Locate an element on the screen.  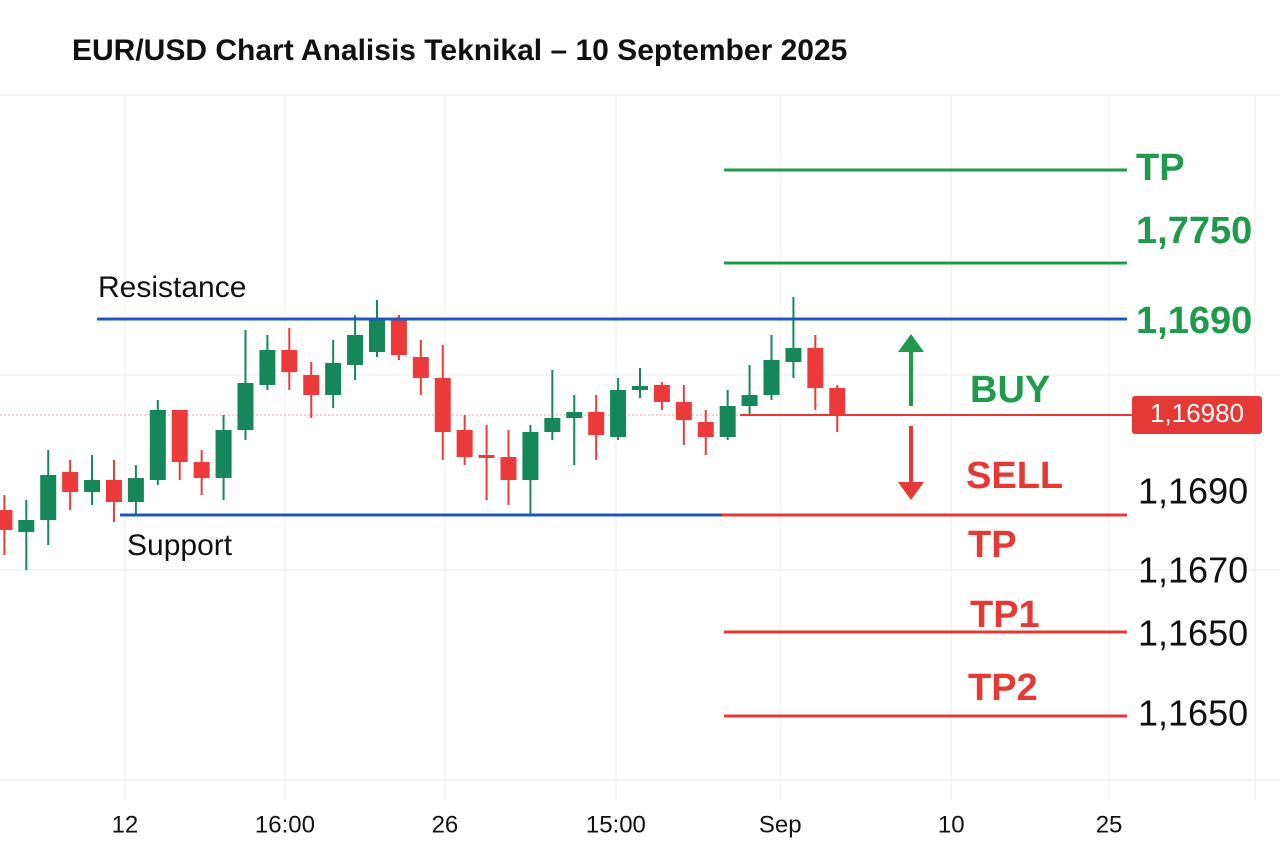
x-tick-label: 10 is located at coordinates (951, 824).